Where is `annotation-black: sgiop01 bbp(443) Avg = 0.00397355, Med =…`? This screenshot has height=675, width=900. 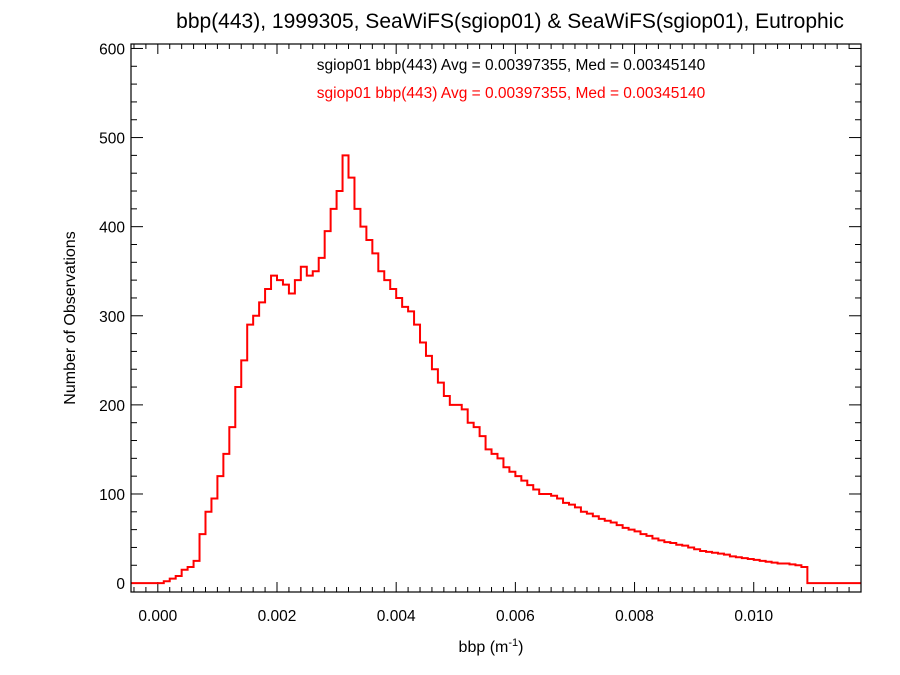 annotation-black: sgiop01 bbp(443) Avg = 0.00397355, Med =… is located at coordinates (511, 65).